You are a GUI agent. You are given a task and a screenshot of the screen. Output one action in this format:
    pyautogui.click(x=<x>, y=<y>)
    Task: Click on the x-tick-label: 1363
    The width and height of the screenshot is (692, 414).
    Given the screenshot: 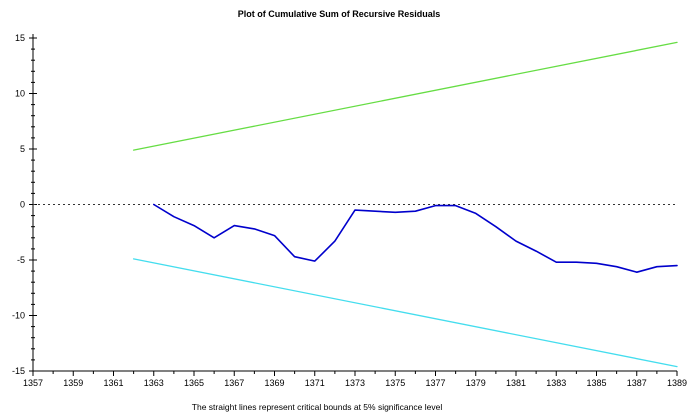 What is the action you would take?
    pyautogui.click(x=154, y=383)
    